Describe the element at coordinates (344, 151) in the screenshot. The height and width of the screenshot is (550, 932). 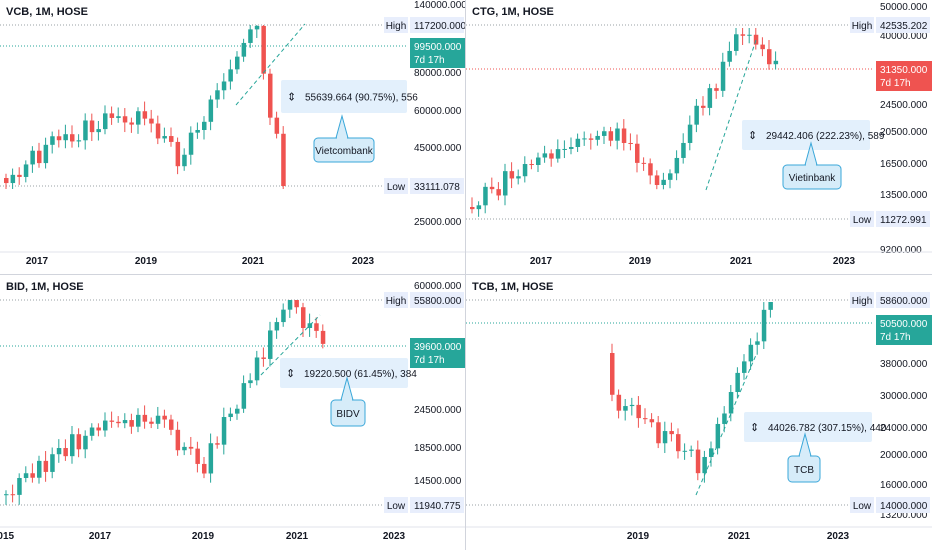
I see `callout-label: Vietcombank` at that location.